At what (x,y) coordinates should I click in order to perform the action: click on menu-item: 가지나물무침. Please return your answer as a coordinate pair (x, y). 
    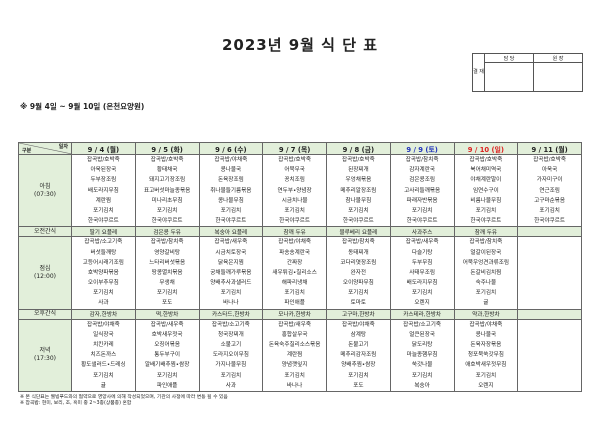
    Looking at the image, I should click on (231, 365).